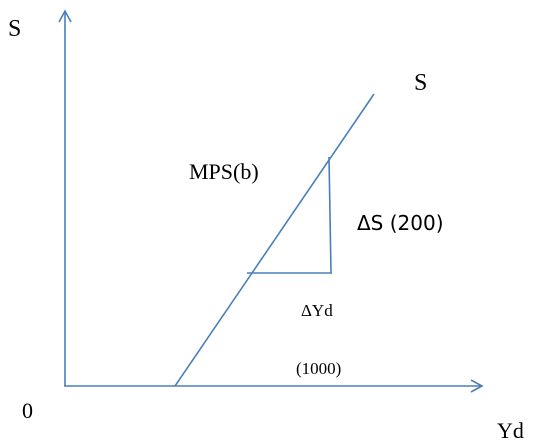 The height and width of the screenshot is (443, 534). I want to click on x-axis-label: Yd, so click(510, 430).